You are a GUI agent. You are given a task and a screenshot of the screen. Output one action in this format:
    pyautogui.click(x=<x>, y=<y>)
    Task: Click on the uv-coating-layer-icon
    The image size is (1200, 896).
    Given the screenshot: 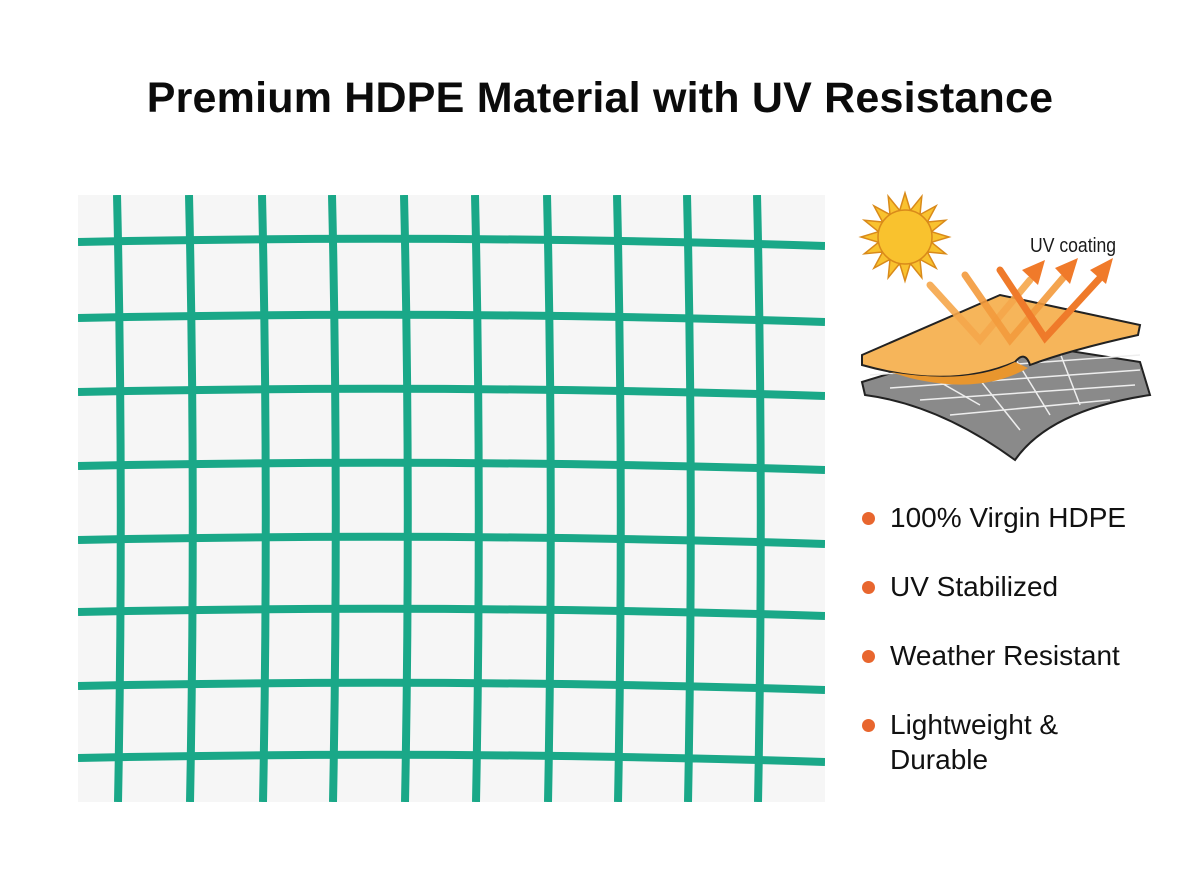 What is the action you would take?
    pyautogui.click(x=1001, y=339)
    